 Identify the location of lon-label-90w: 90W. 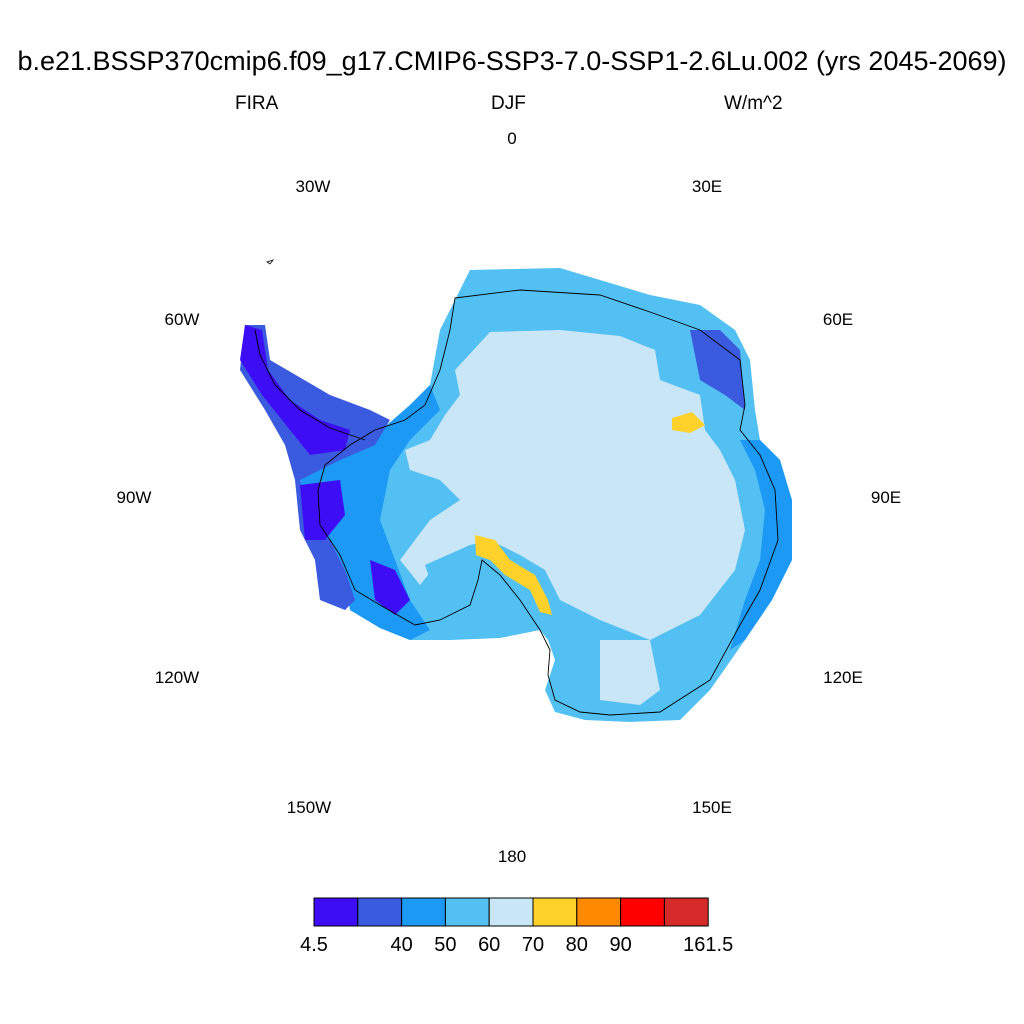
(134, 497).